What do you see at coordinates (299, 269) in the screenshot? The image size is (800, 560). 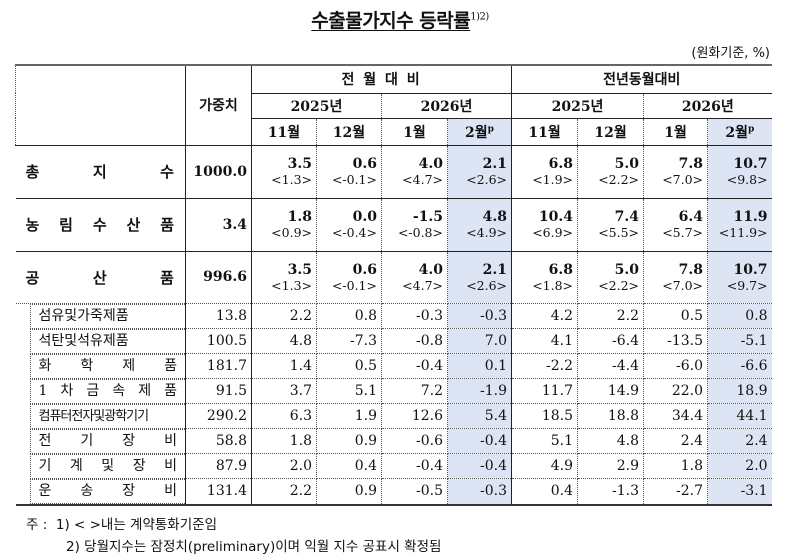 I see `value: 3.5` at bounding box center [299, 269].